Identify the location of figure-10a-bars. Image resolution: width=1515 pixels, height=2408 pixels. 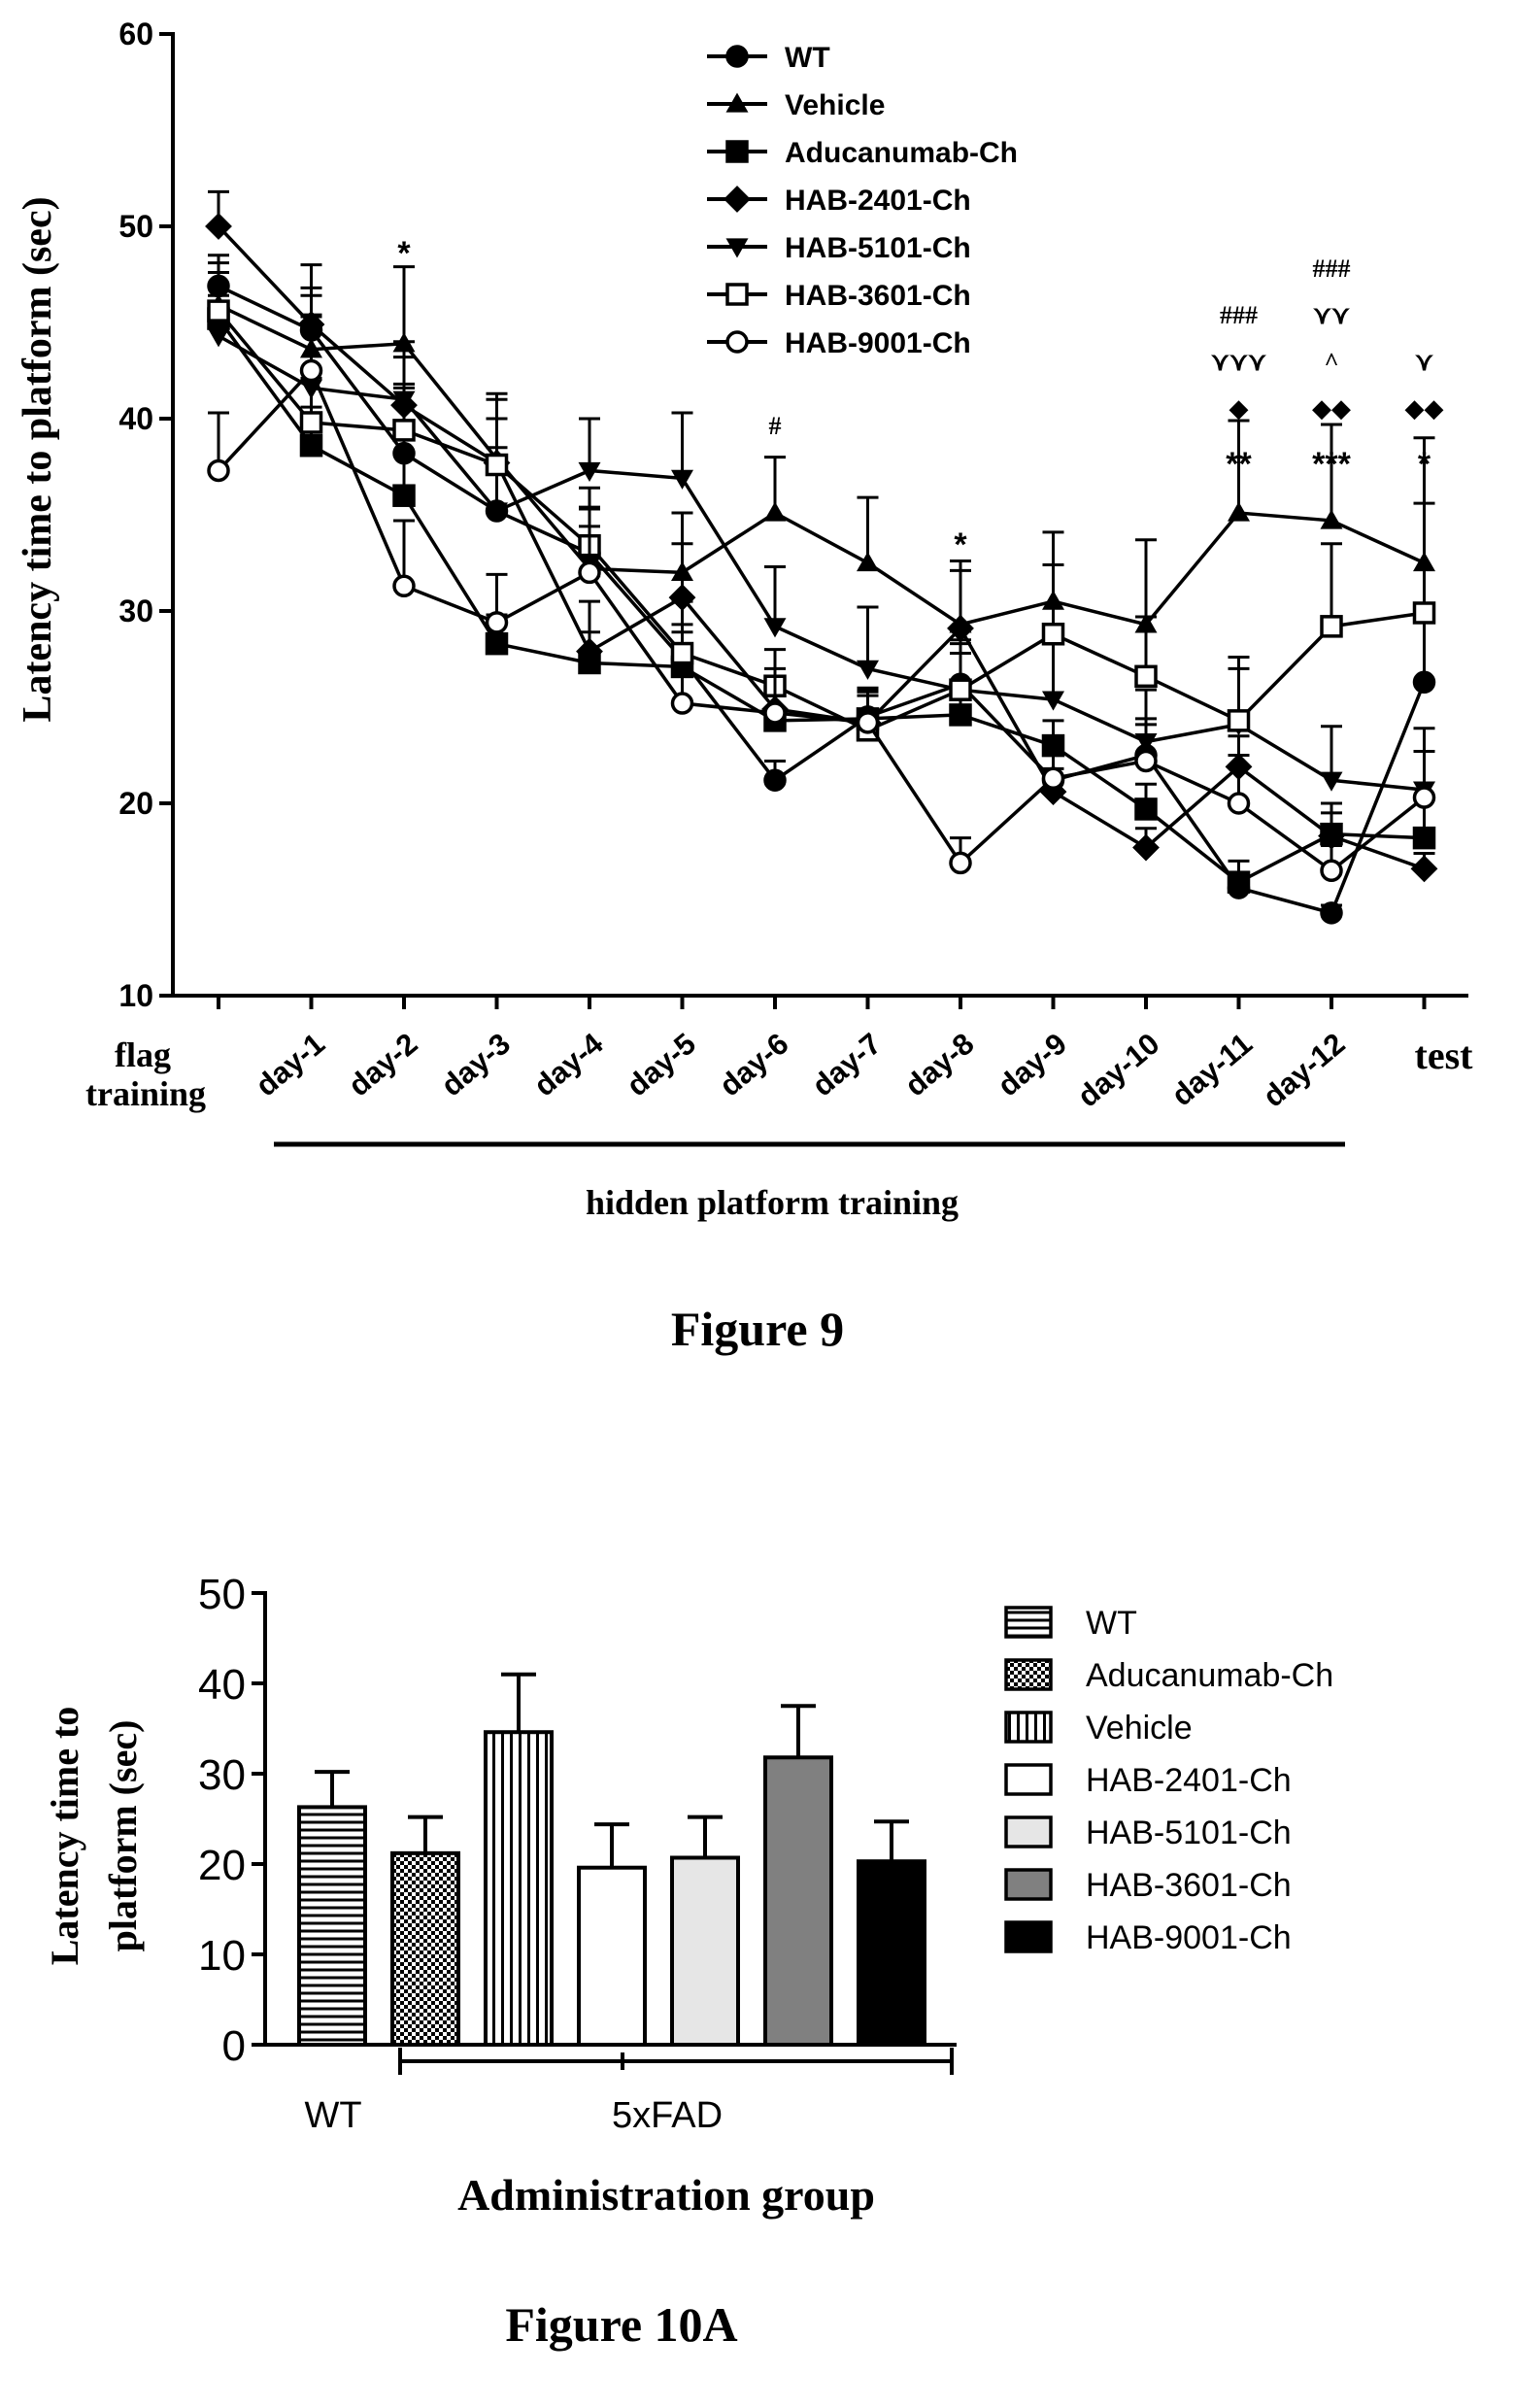
(611, 1860).